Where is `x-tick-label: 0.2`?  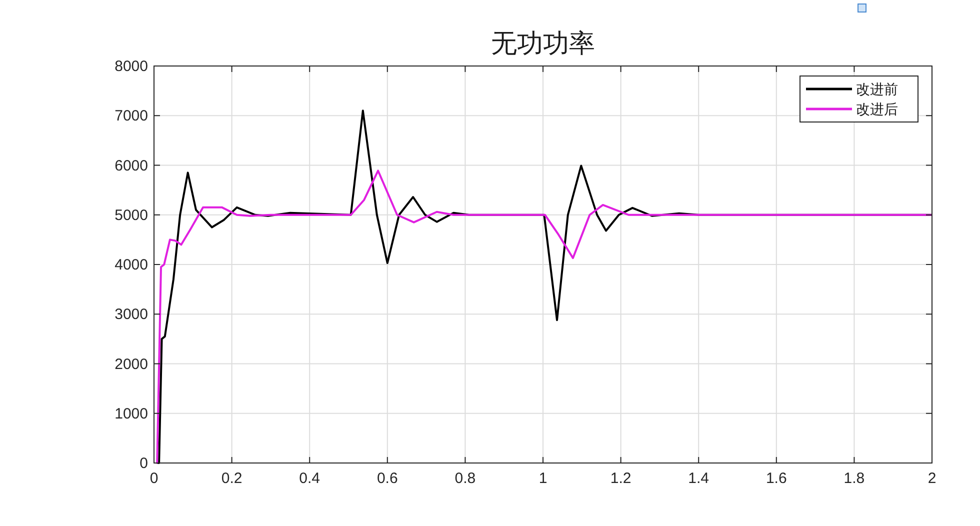
x-tick-label: 0.2 is located at coordinates (231, 478).